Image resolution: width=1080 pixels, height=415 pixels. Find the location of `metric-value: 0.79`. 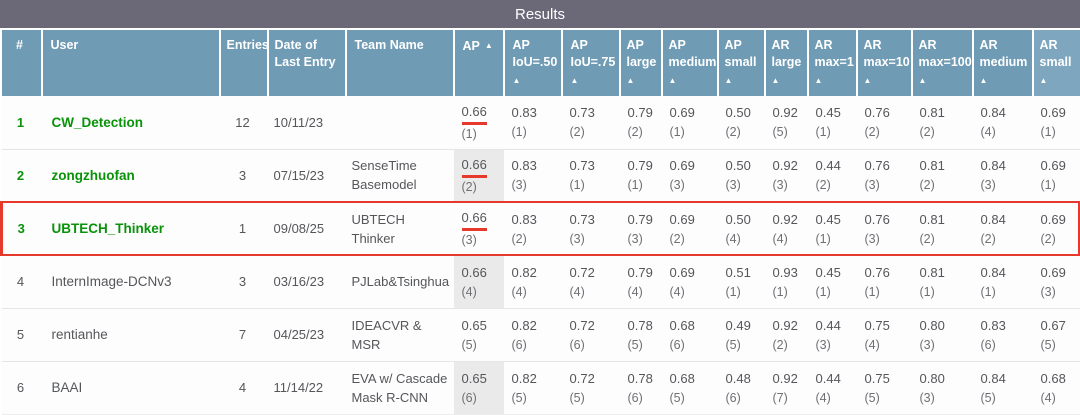

metric-value: 0.79 is located at coordinates (644, 273).